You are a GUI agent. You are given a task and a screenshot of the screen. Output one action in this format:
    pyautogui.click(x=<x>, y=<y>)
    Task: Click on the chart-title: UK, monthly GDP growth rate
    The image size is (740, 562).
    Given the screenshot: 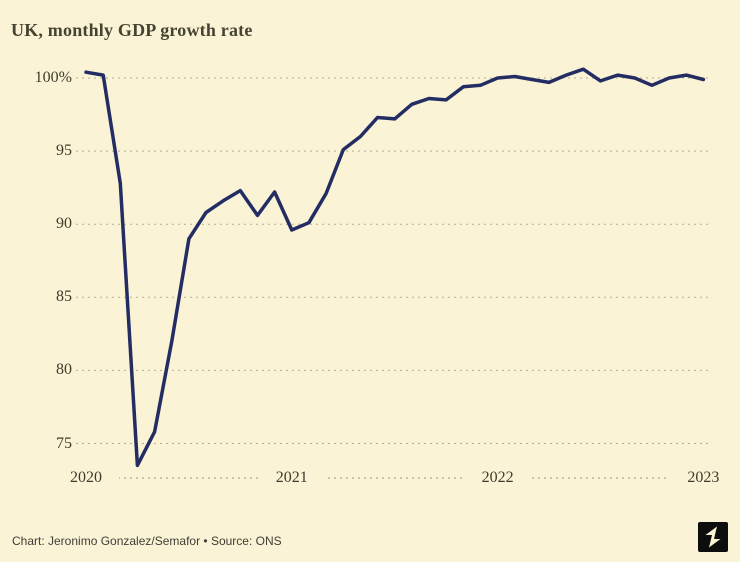 What is the action you would take?
    pyautogui.click(x=132, y=30)
    